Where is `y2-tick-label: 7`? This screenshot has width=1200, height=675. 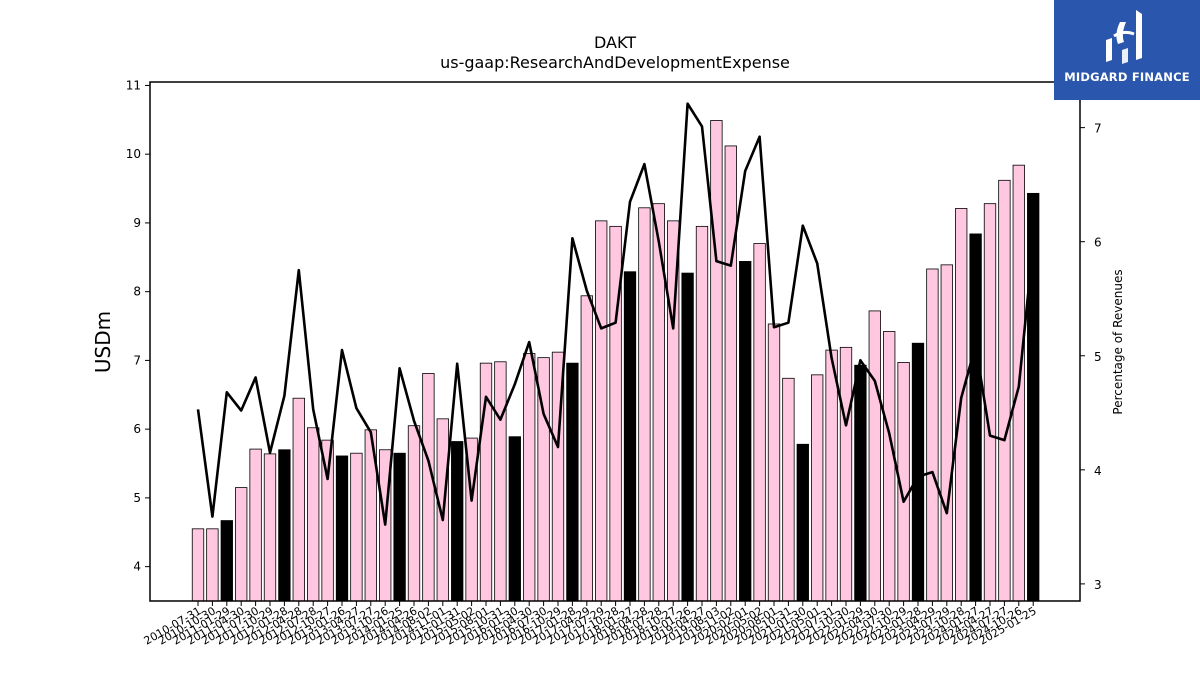 y2-tick-label: 7 is located at coordinates (1098, 129).